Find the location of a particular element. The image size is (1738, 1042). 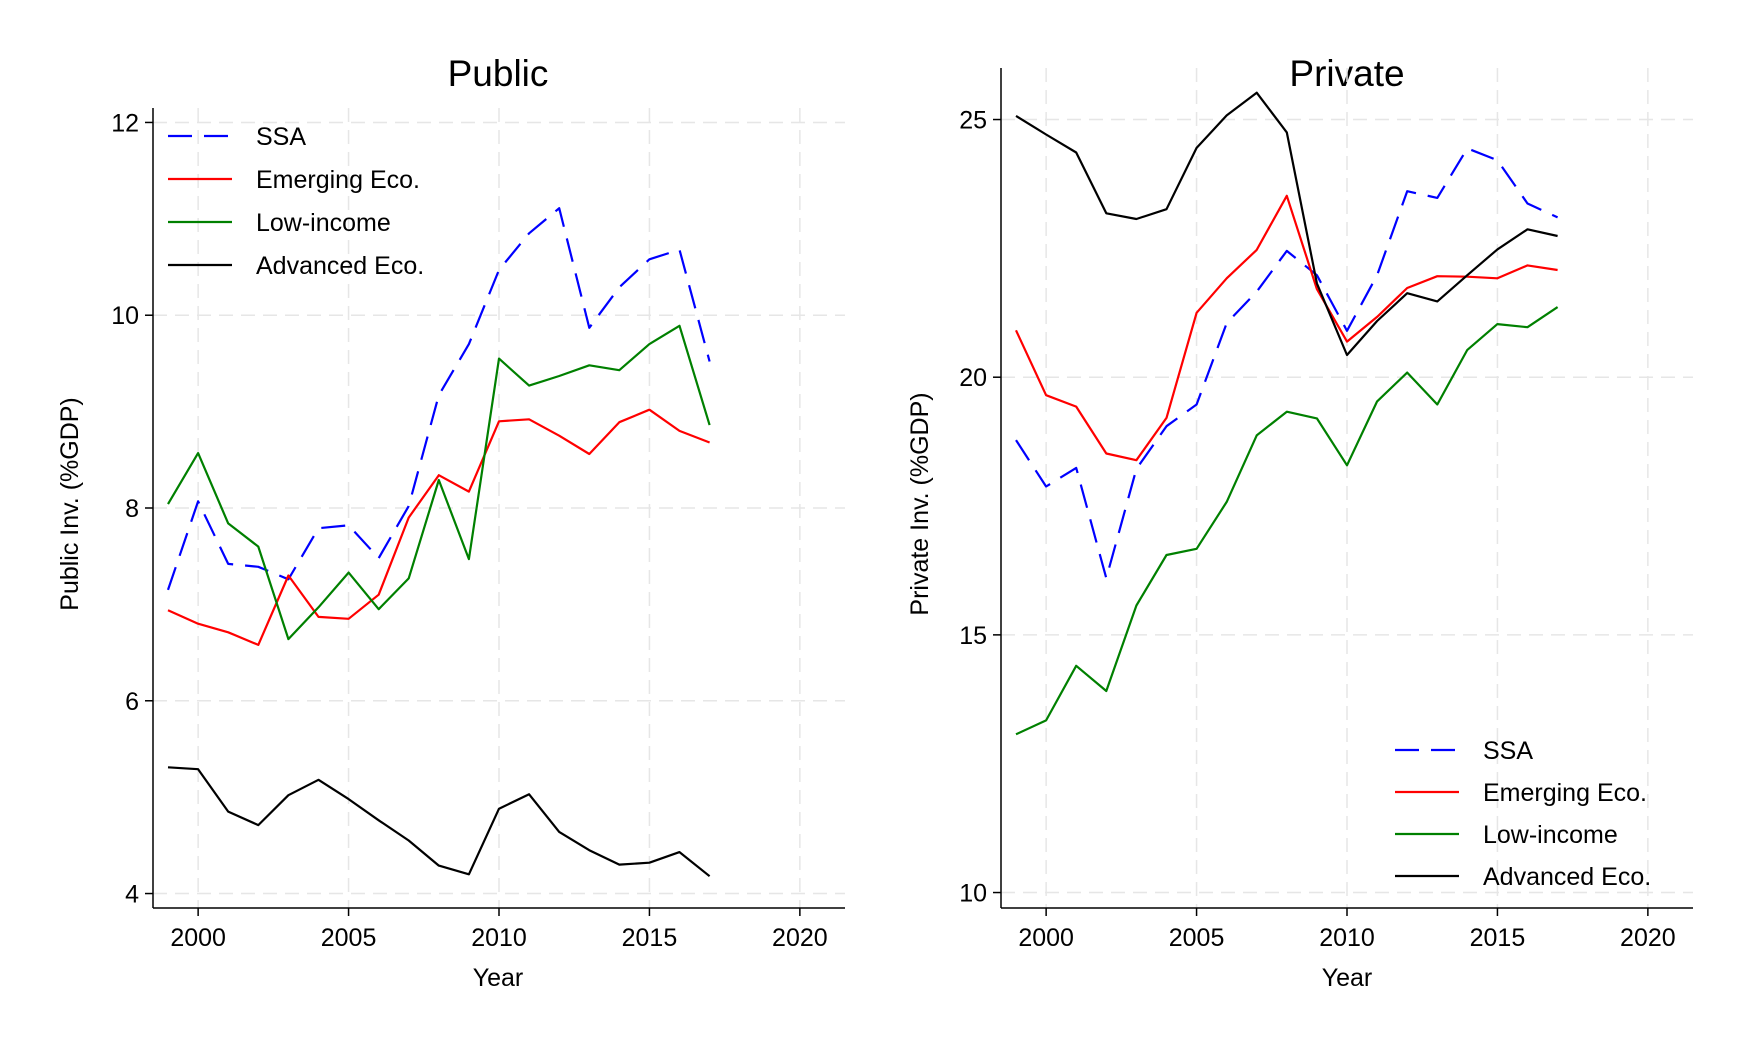

y-tick-label: 6 is located at coordinates (132, 702).